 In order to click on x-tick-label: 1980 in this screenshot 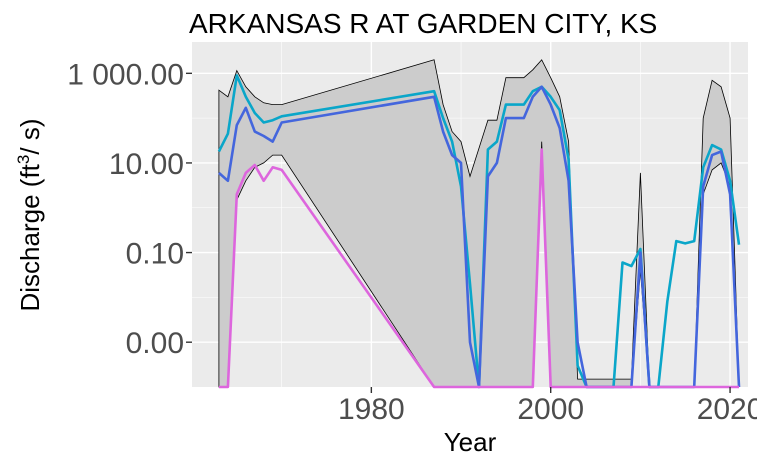, I will do `click(371, 409)`.